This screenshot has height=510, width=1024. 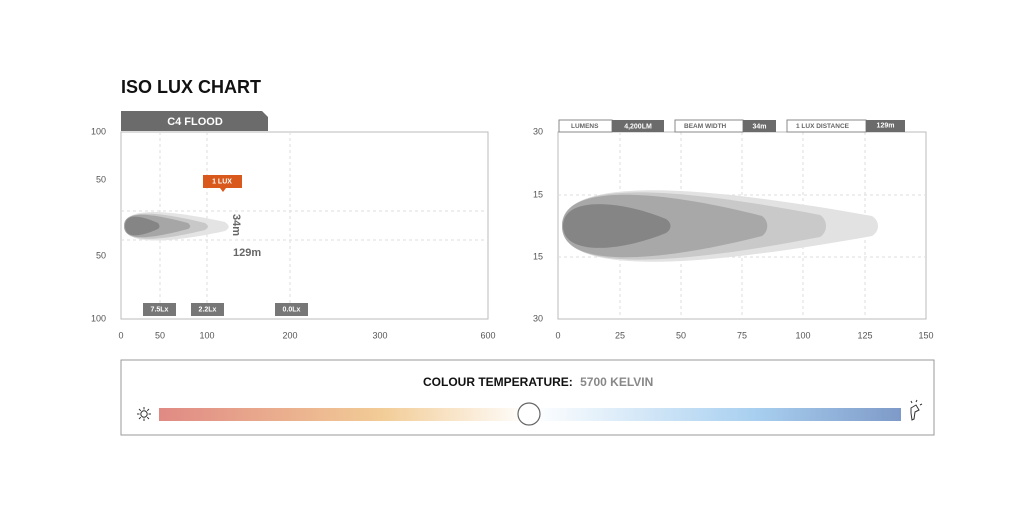 I want to click on lux-badge, so click(x=222, y=181).